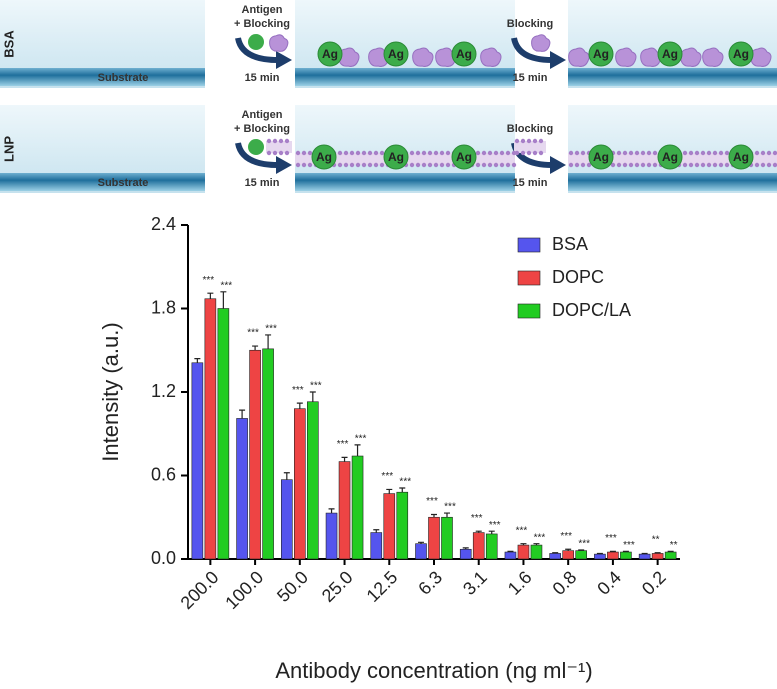 This screenshot has width=777, height=689. Describe the element at coordinates (262, 115) in the screenshot. I see `step-label: Antigen` at that location.